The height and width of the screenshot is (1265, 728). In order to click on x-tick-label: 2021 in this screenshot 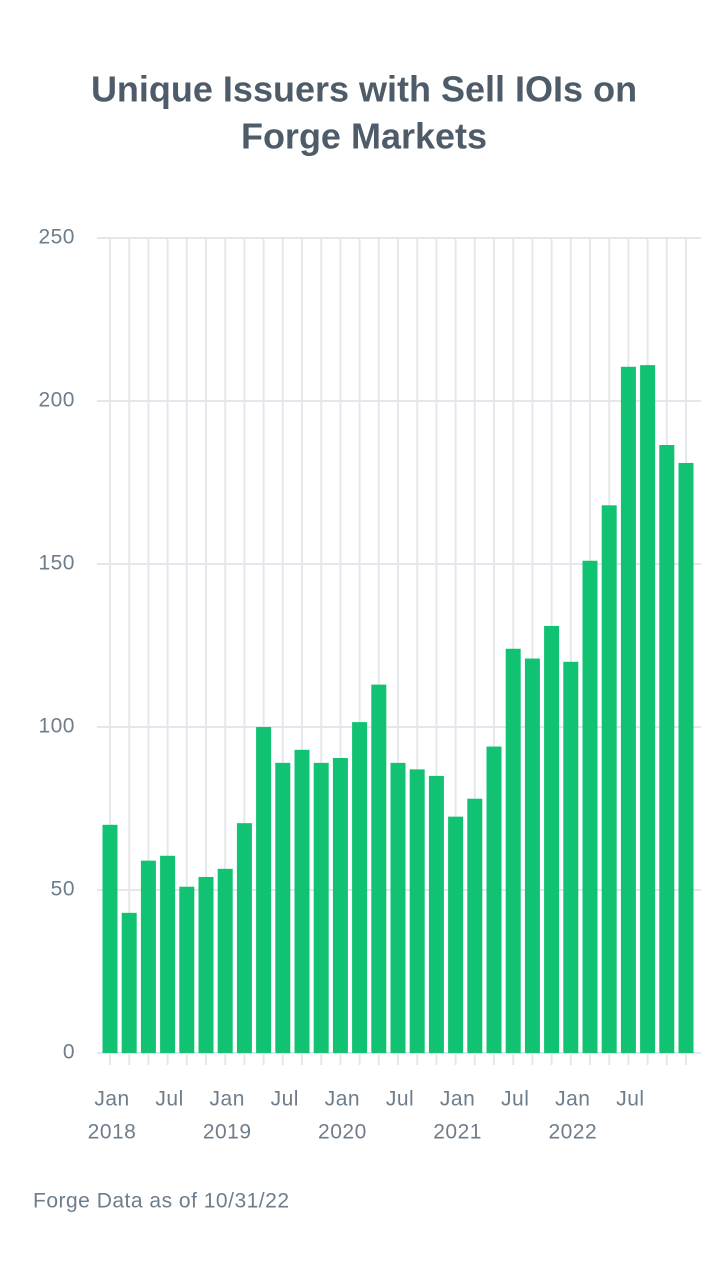, I will do `click(457, 1132)`.